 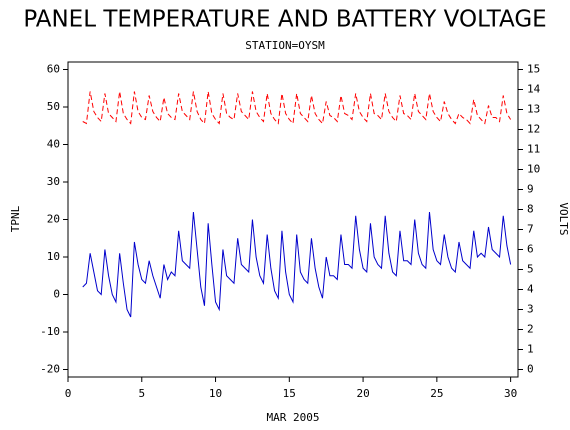 What do you see at coordinates (530, 289) in the screenshot?
I see `y2-tick-label: 4` at bounding box center [530, 289].